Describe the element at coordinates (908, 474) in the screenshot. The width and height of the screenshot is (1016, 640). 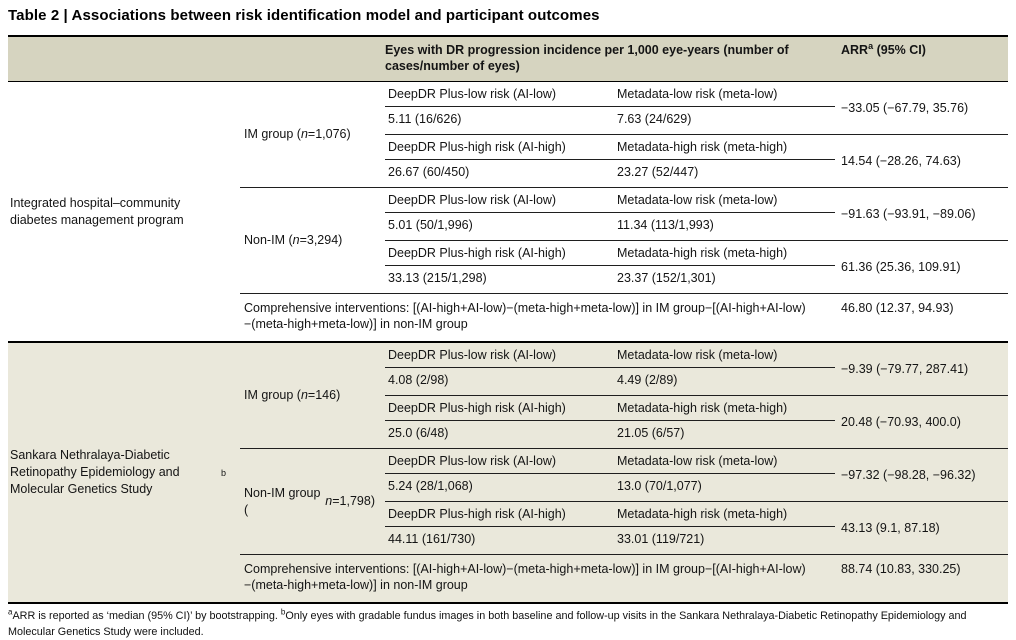
I see `arr-value-cell: −97.32 (−98.28, −96.32)` at that location.